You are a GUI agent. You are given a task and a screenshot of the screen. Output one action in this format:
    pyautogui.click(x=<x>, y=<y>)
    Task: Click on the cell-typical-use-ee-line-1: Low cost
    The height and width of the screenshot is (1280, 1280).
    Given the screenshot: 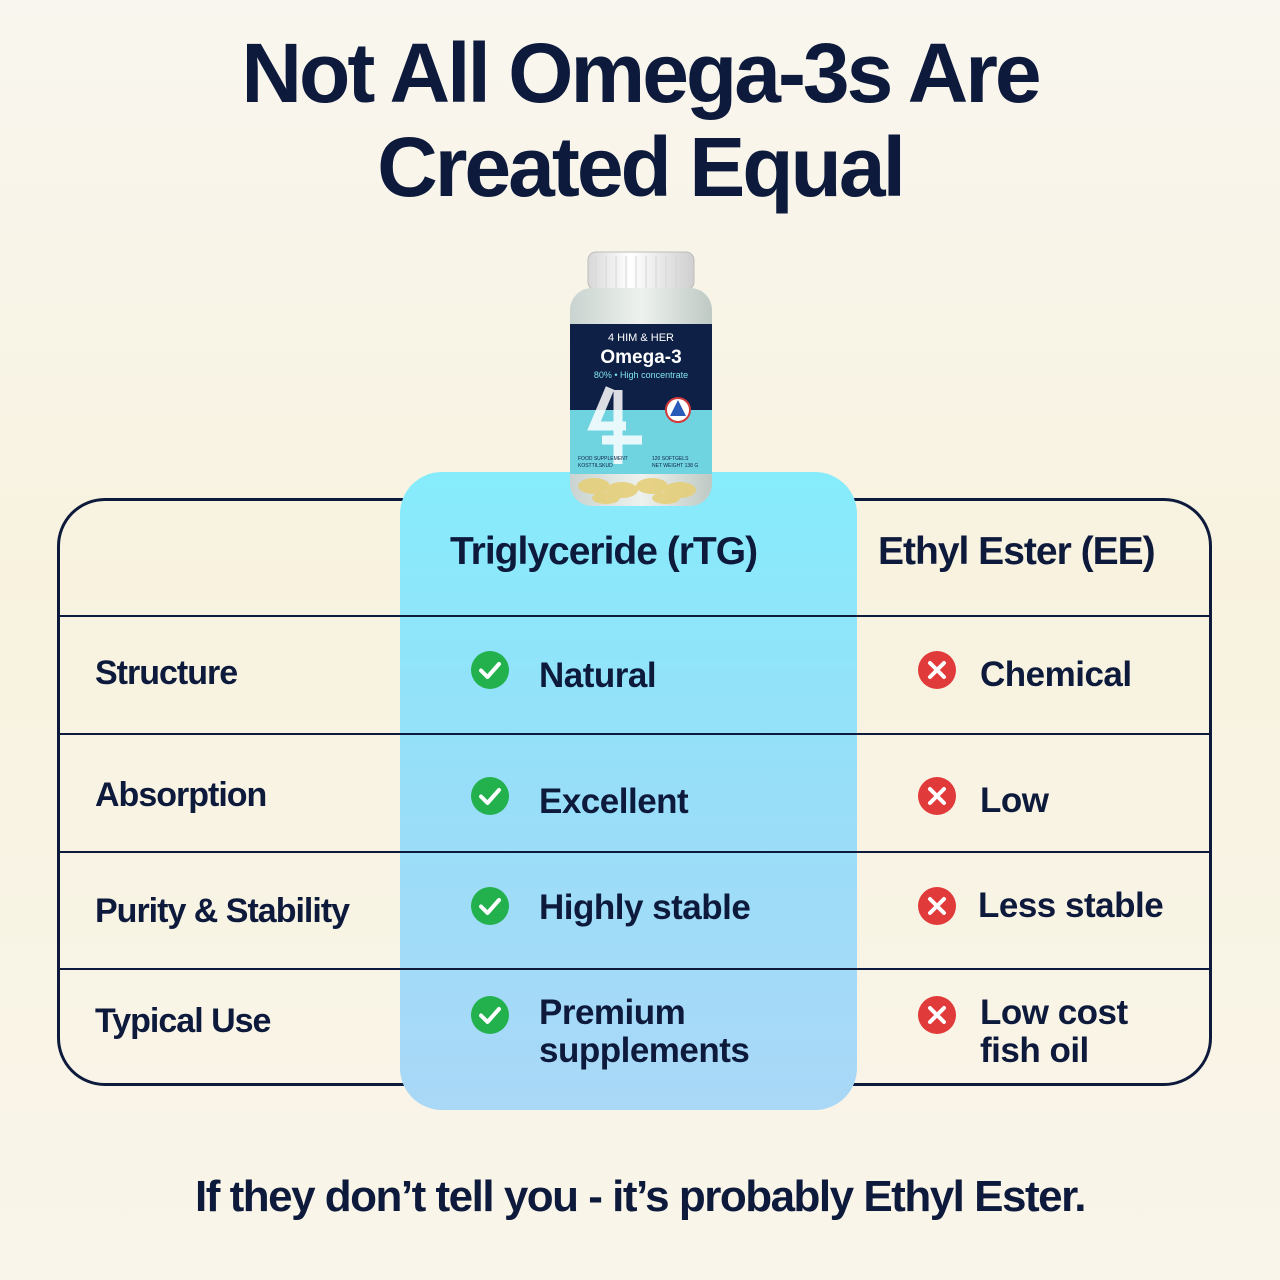 What is the action you would take?
    pyautogui.click(x=1054, y=1012)
    